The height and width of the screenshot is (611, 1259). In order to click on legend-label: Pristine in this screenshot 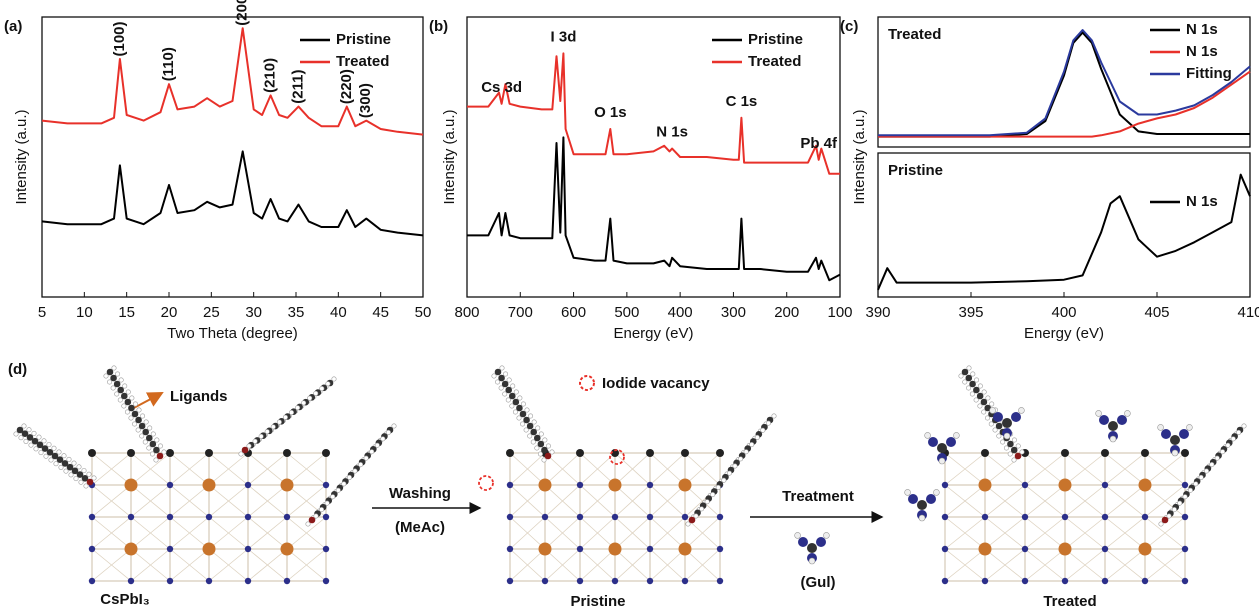, I will do `click(363, 39)`.